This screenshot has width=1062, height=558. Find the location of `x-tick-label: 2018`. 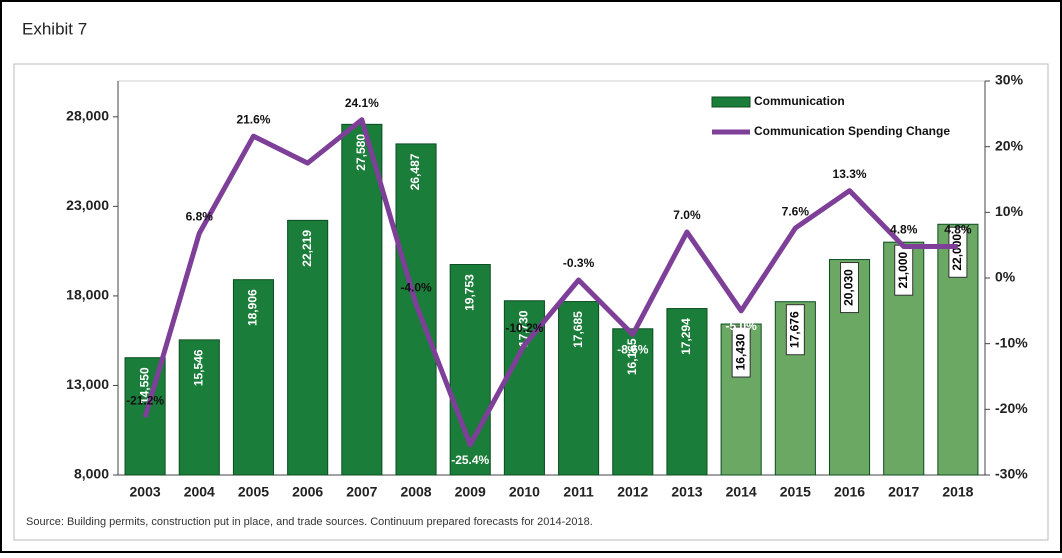

x-tick-label: 2018 is located at coordinates (957, 492).